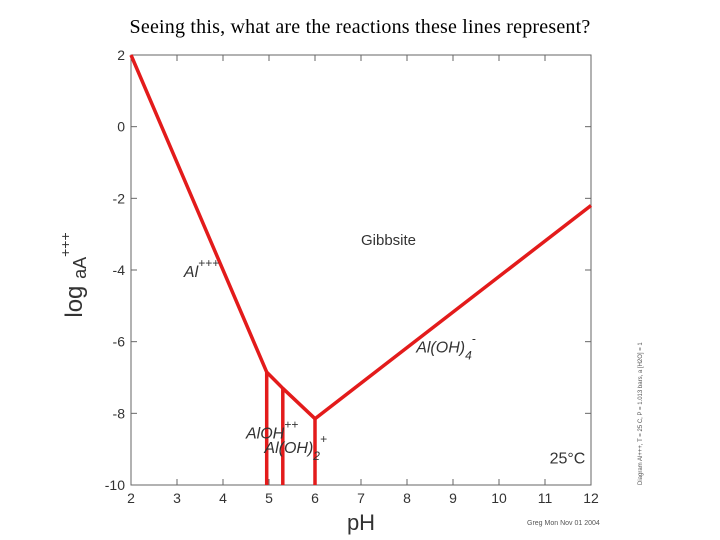 The width and height of the screenshot is (720, 540). I want to click on y-axis-log: log, so click(74, 298).